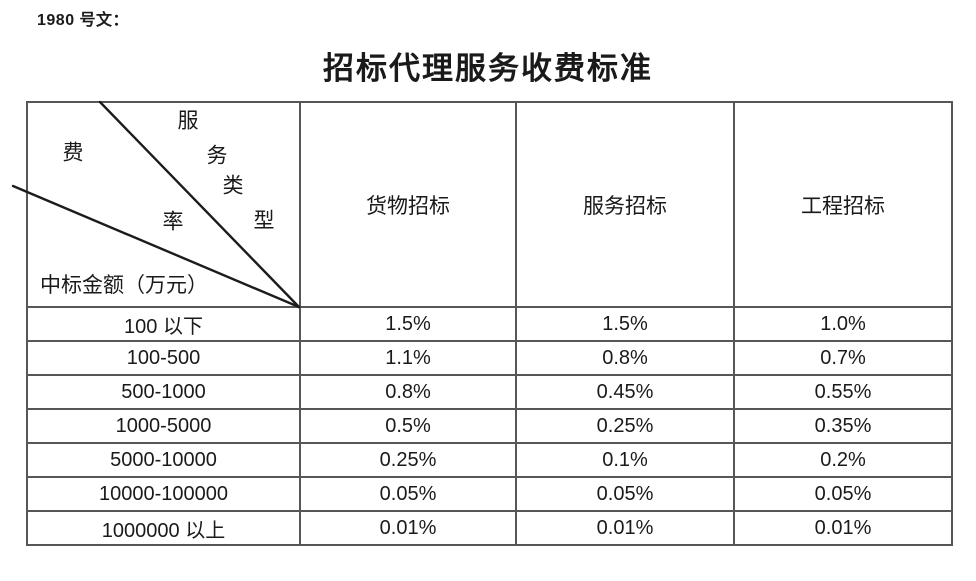 Image resolution: width=976 pixels, height=581 pixels. Describe the element at coordinates (843, 460) in the screenshot. I see `rate-cell: 0.2%` at that location.